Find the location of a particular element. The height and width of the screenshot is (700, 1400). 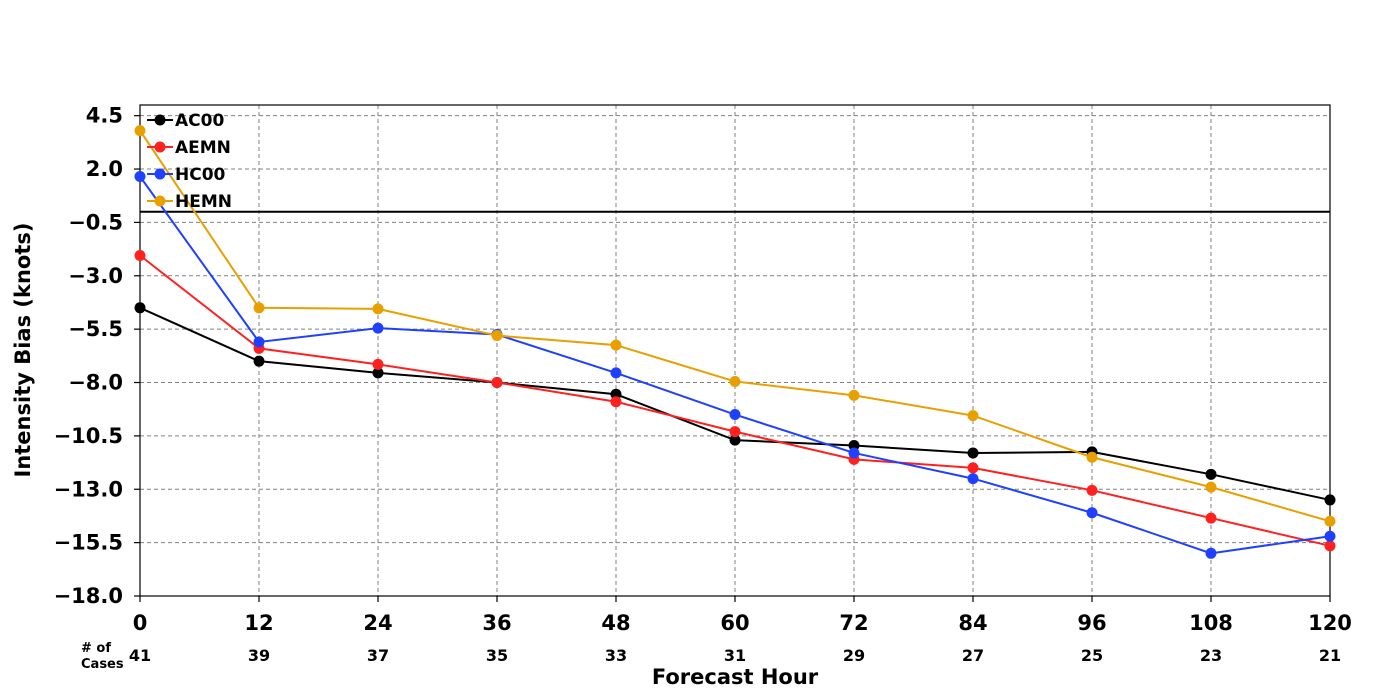

legend-label-ac00: AC00 is located at coordinates (199, 121).